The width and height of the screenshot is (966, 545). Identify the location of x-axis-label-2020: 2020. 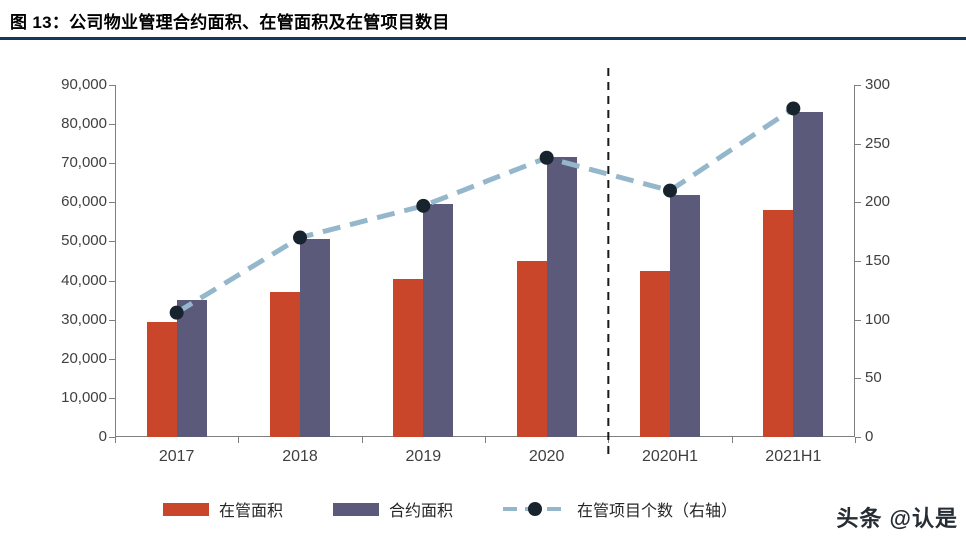
(546, 456).